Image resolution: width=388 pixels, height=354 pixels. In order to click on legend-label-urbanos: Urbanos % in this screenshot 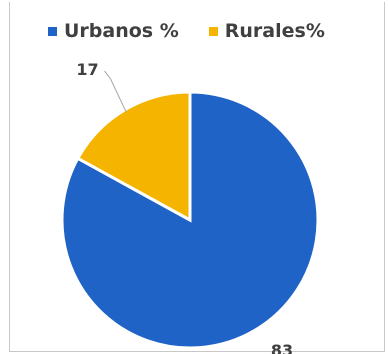, I will do `click(121, 31)`.